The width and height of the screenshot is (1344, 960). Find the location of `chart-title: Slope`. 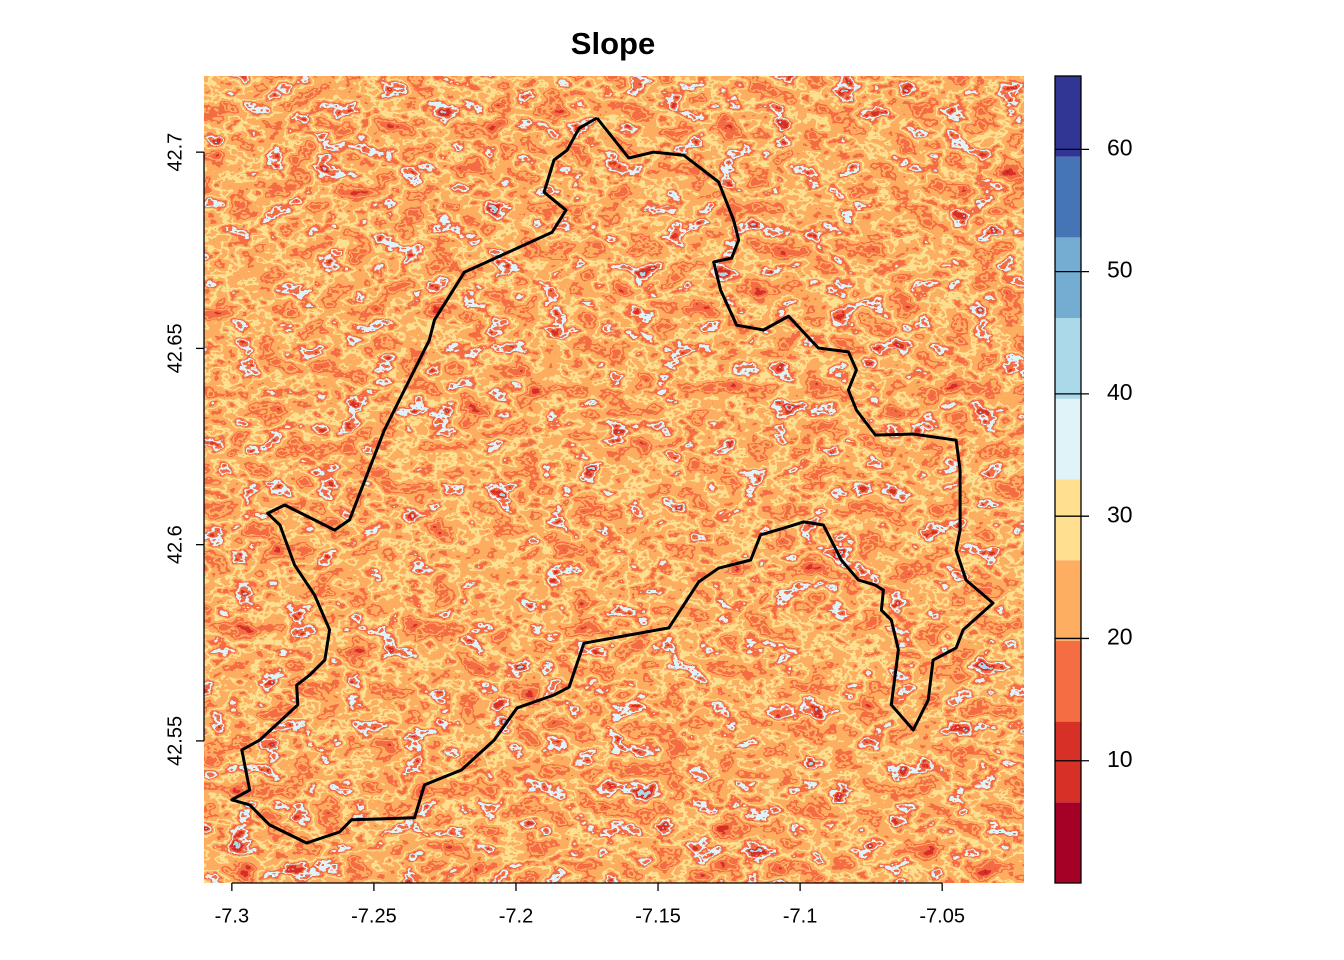

chart-title: Slope is located at coordinates (613, 43).